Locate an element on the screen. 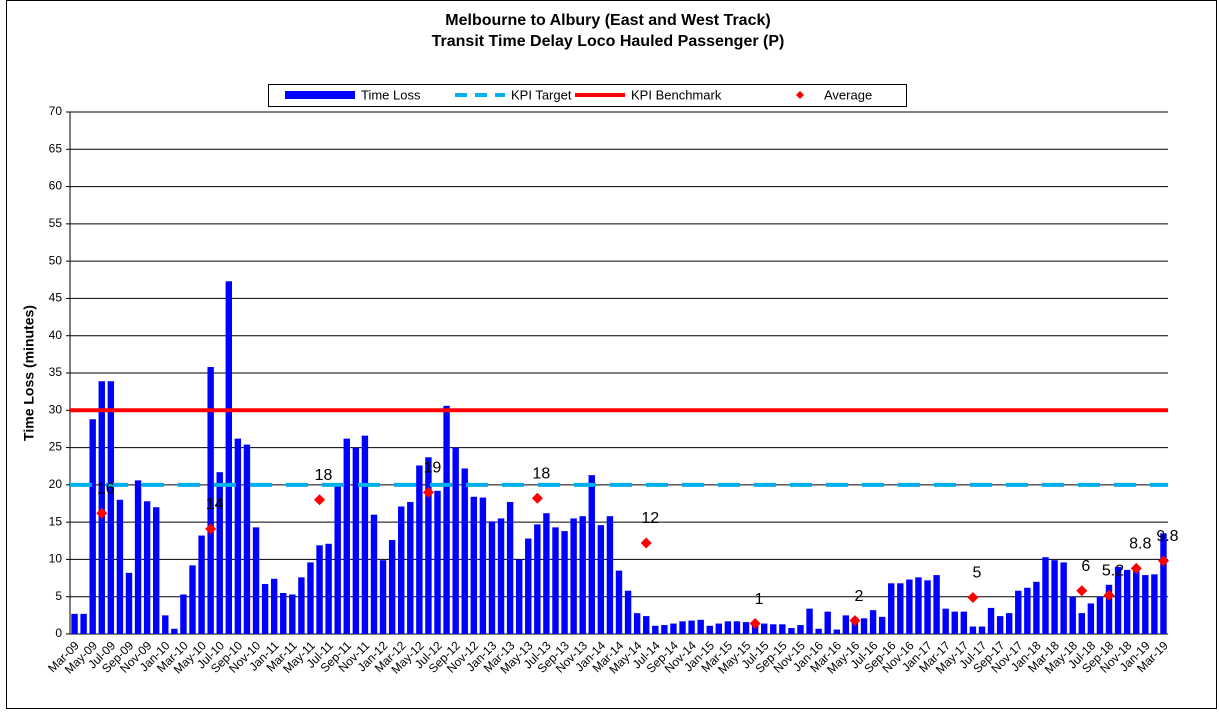  y-tick-label: 40 is located at coordinates (56, 335).